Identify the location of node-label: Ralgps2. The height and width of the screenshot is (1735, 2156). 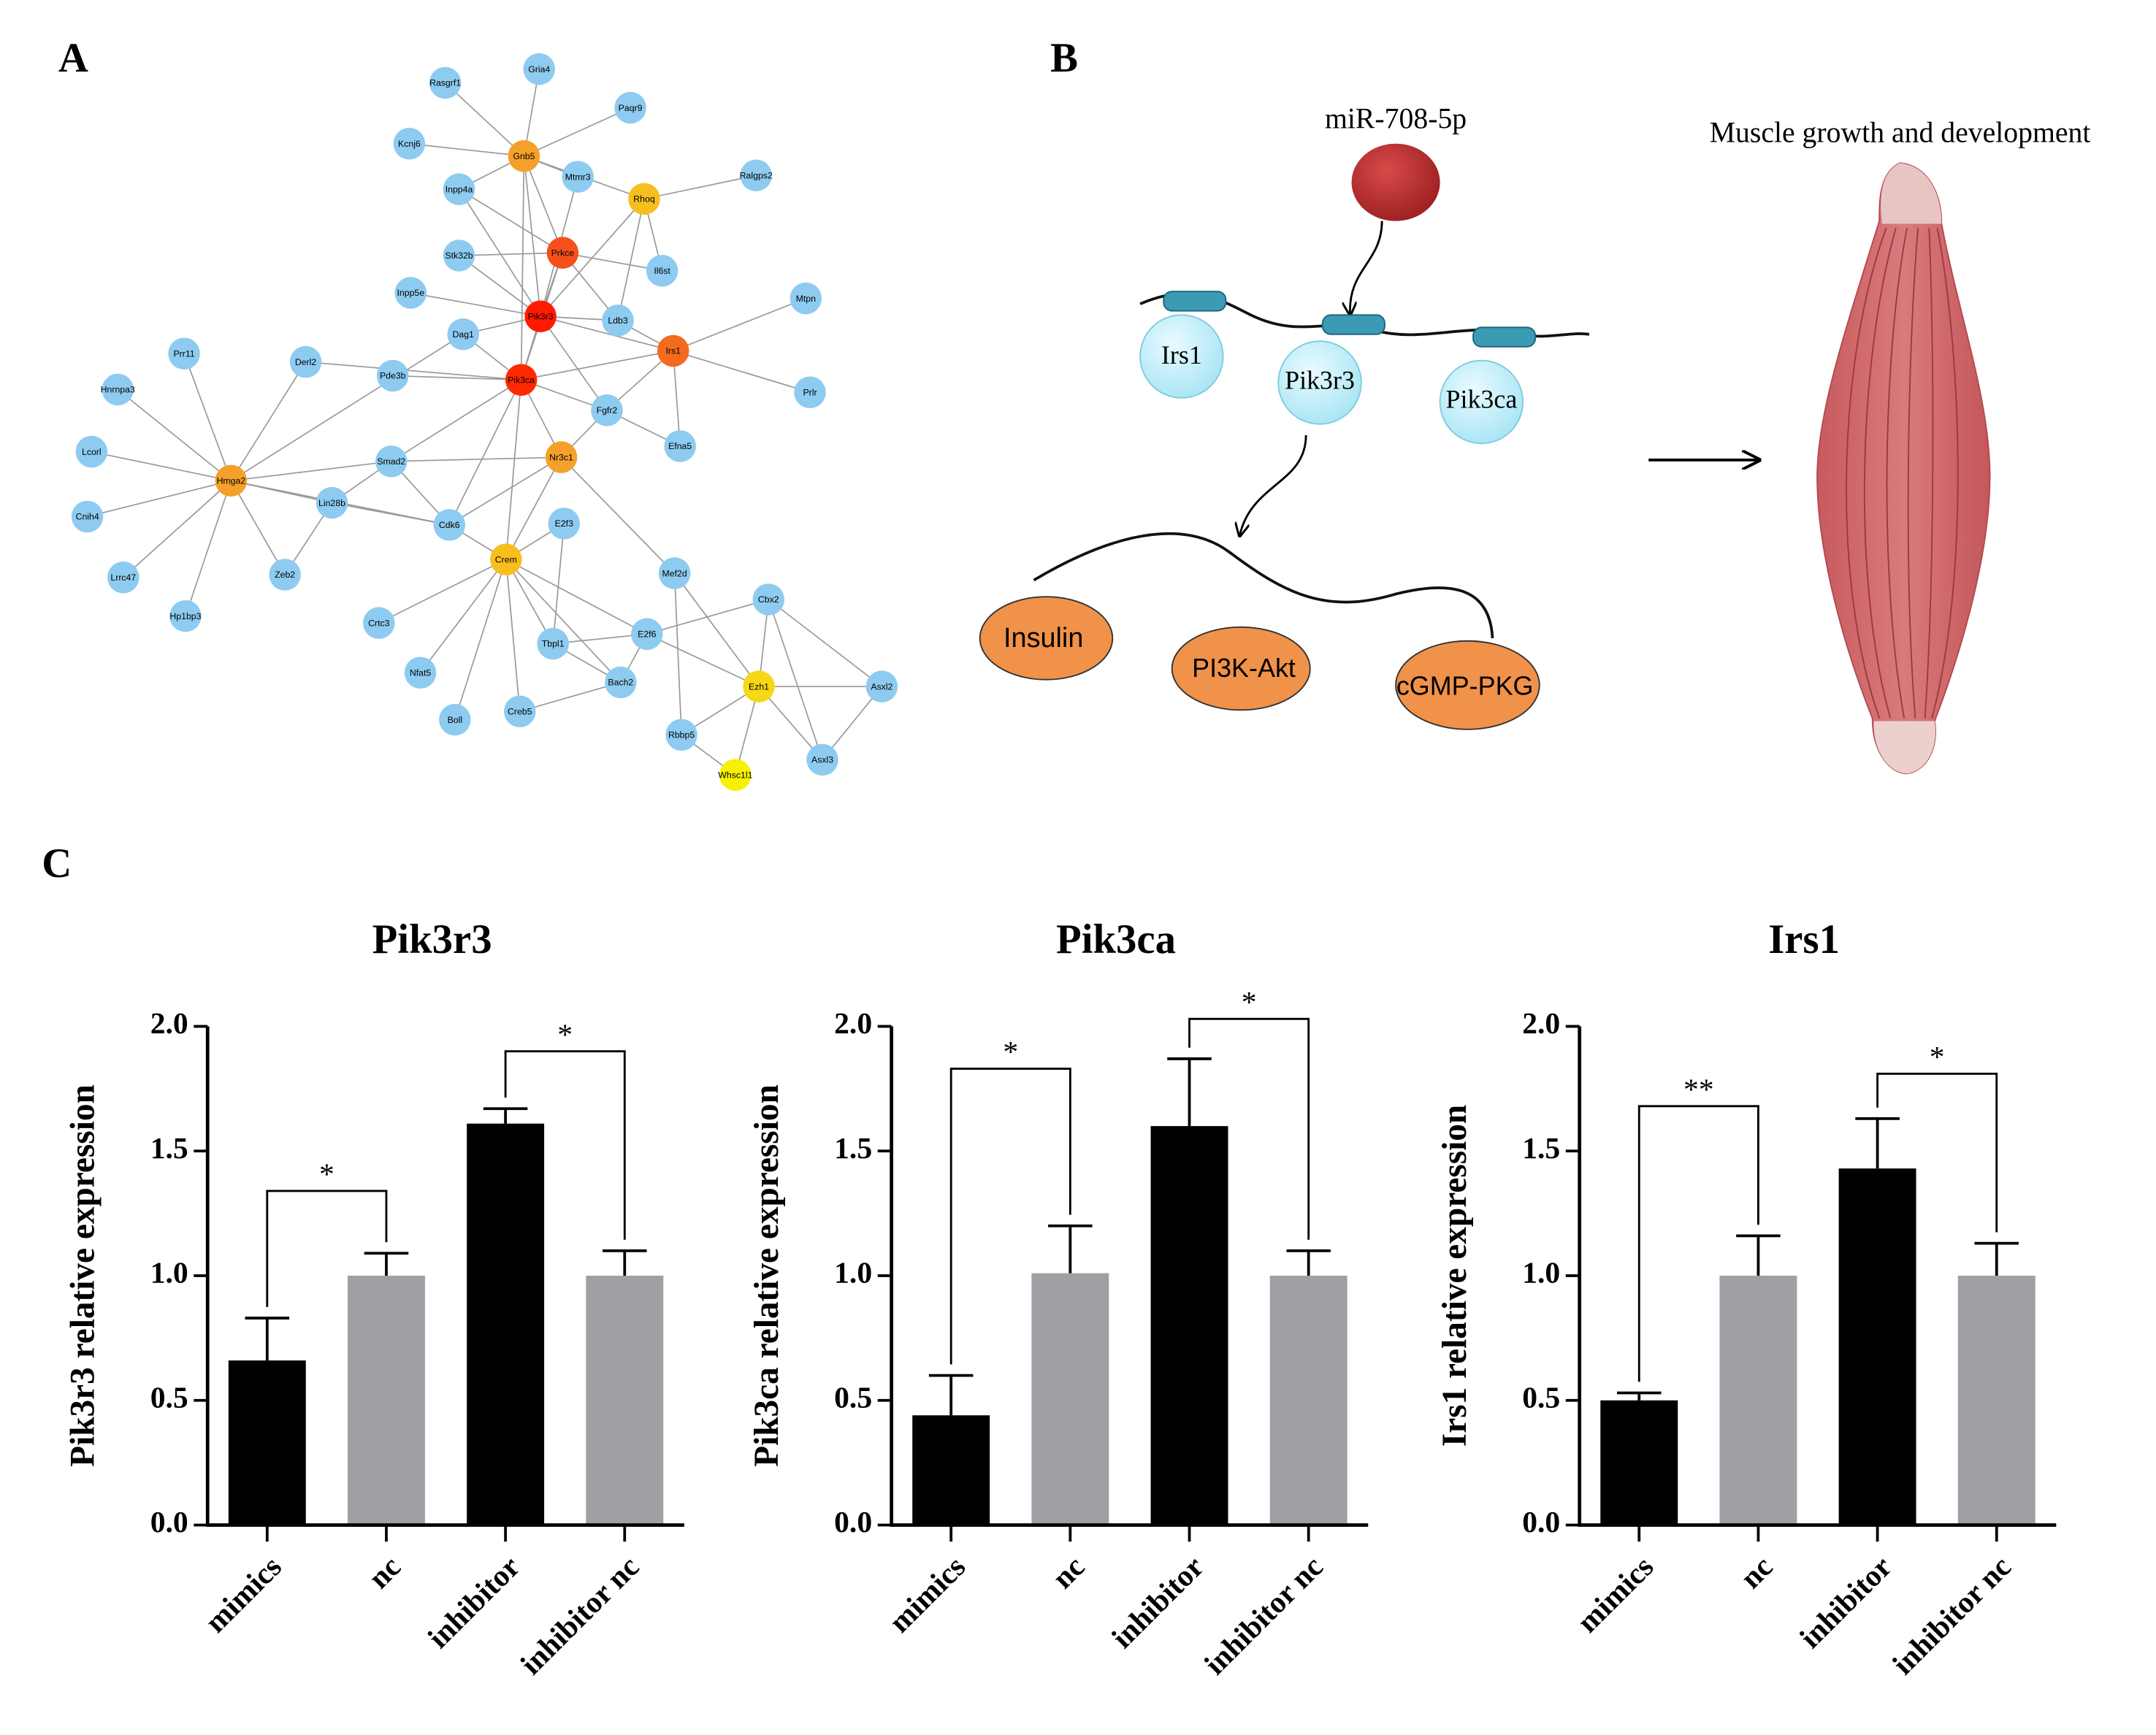
(757, 175).